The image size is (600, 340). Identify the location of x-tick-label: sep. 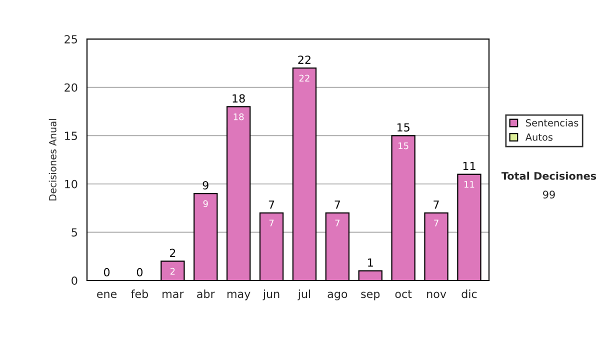
(370, 296).